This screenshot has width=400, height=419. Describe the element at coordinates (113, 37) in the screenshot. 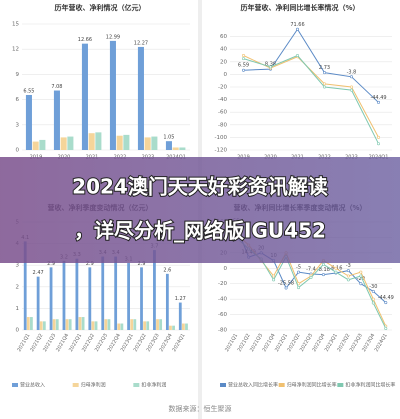

I see `data-label: 12.99` at that location.